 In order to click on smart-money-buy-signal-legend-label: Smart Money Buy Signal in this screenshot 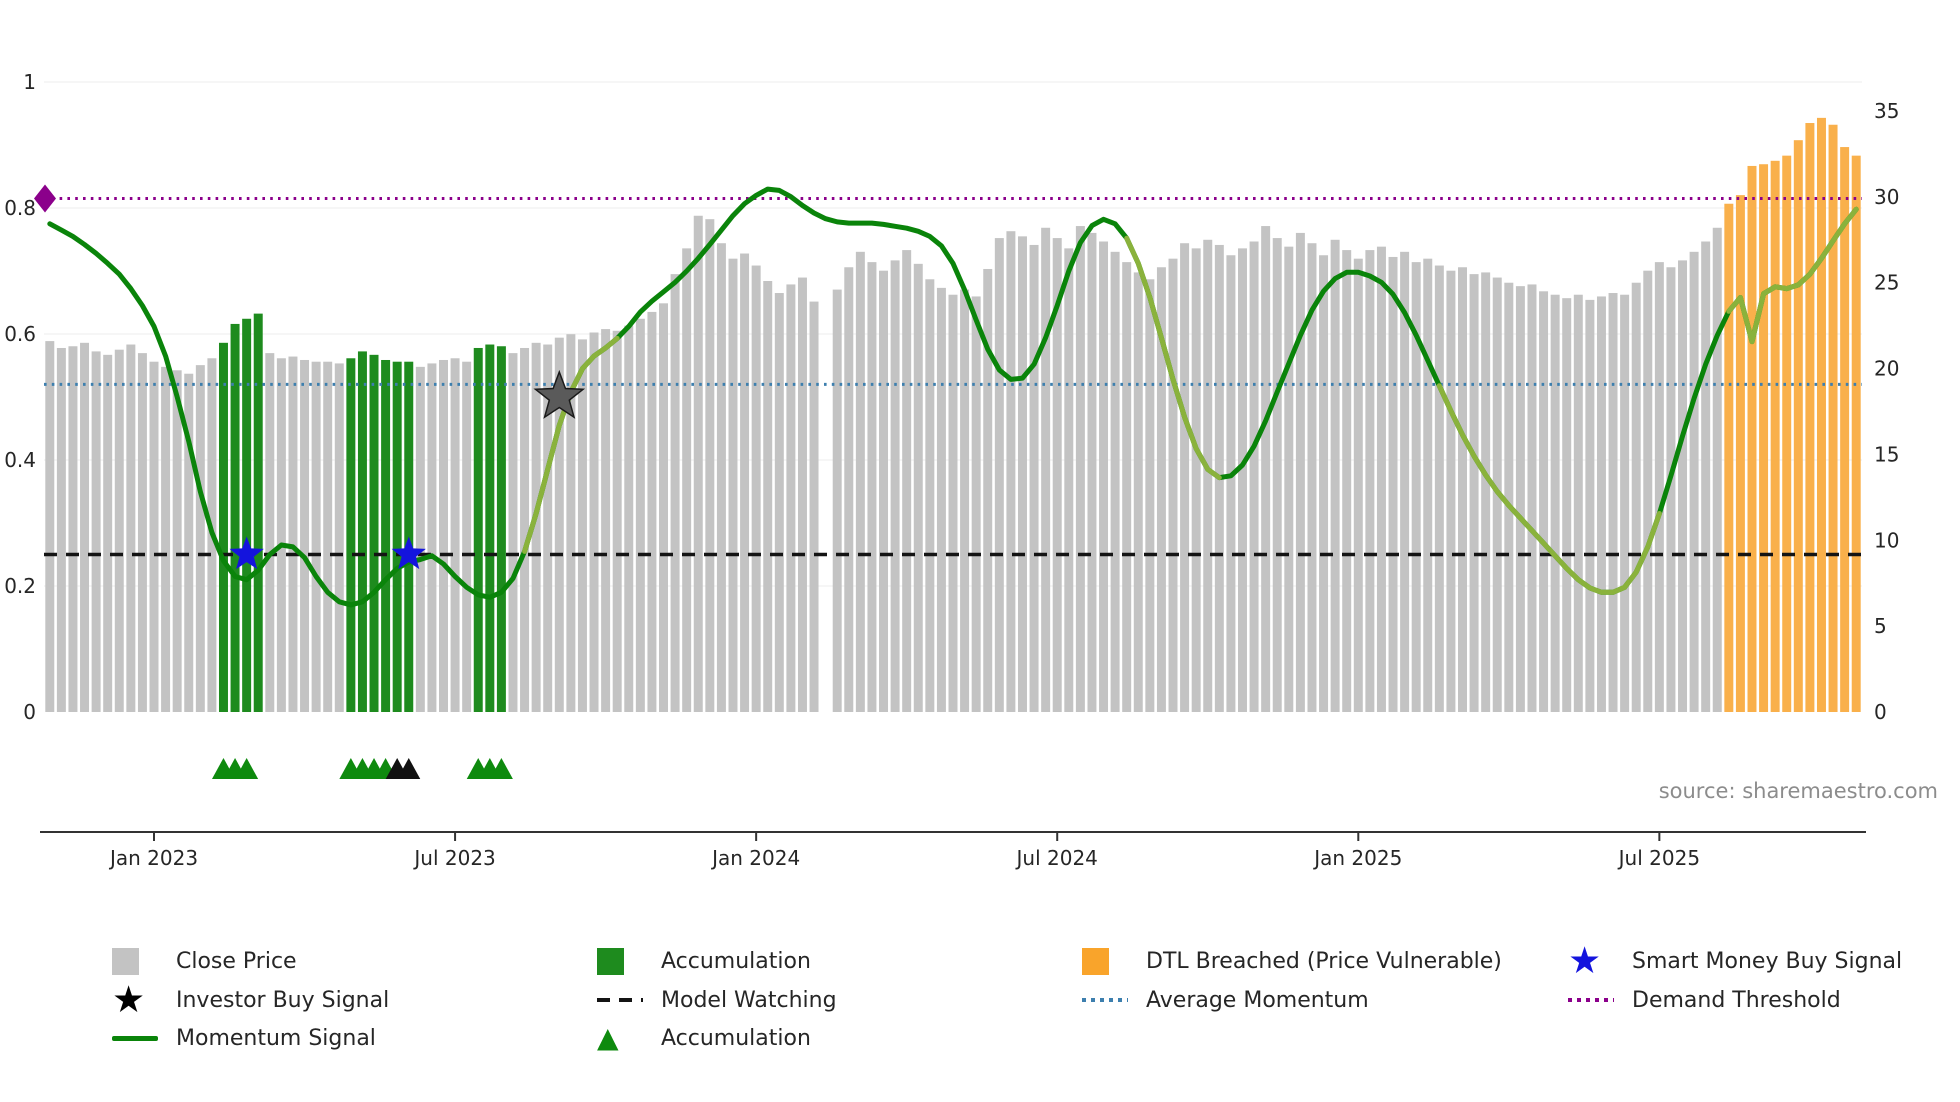, I will do `click(1767, 961)`.